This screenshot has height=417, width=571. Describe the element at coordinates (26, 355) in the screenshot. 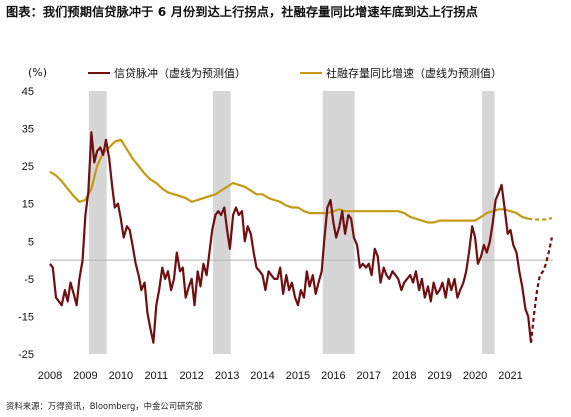

I see `y-tick-label: -25` at that location.